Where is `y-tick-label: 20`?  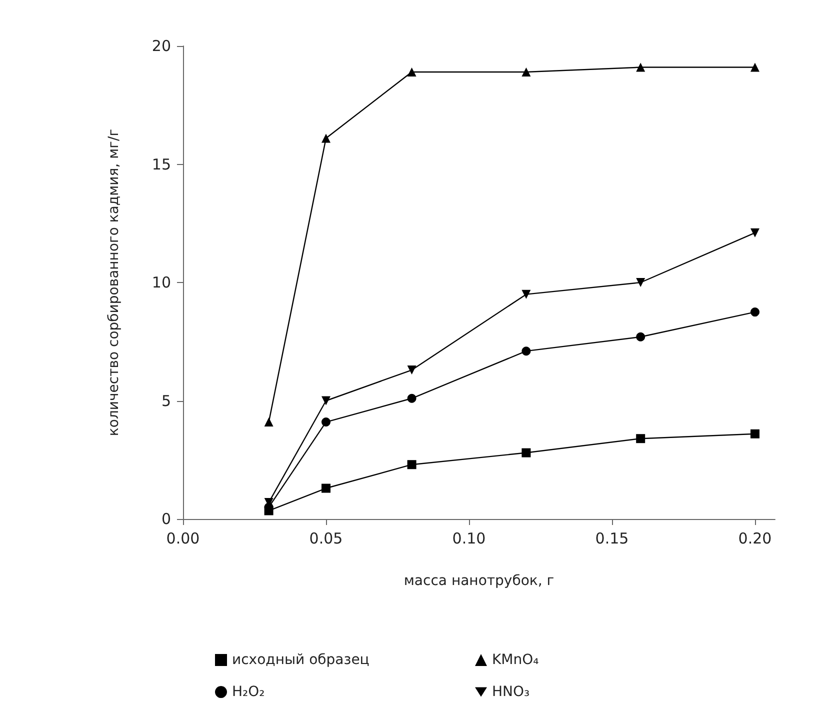
y-tick-label: 20 is located at coordinates (161, 46).